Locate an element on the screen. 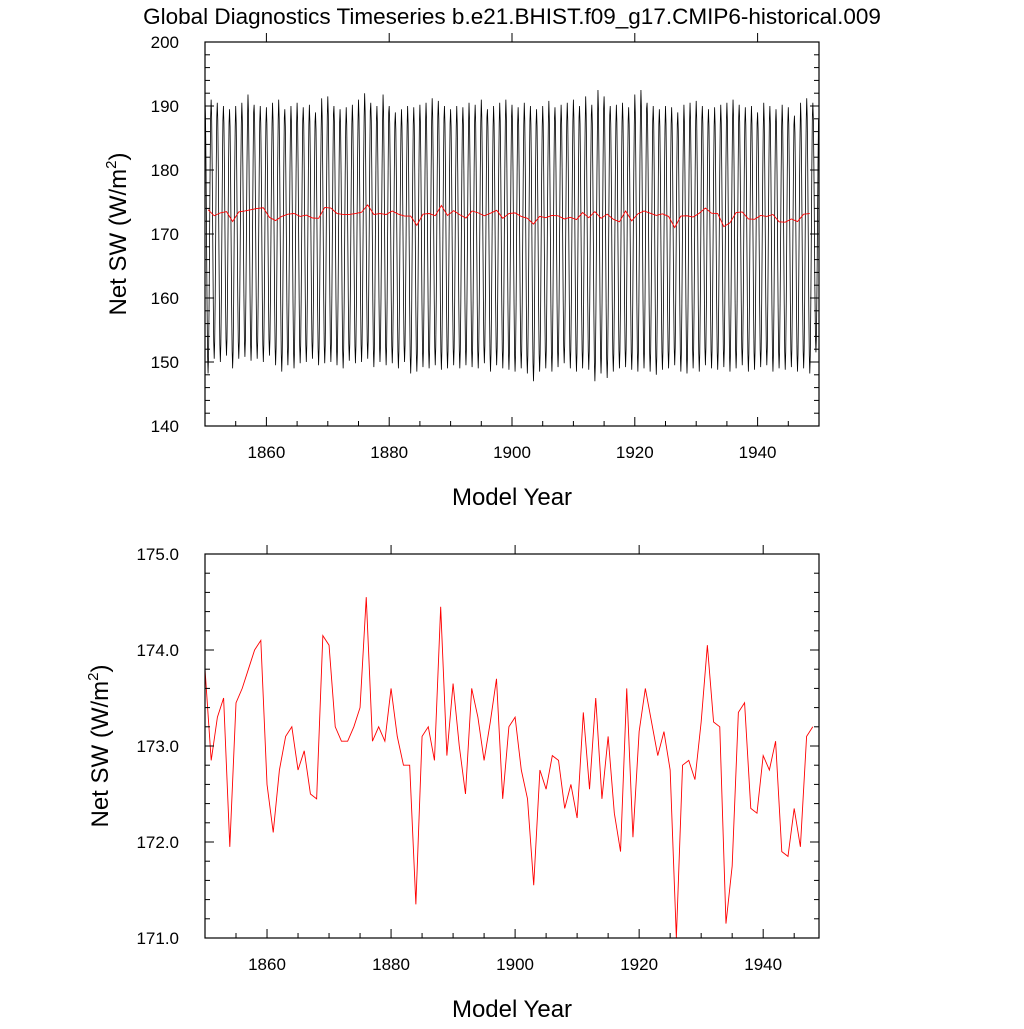 The height and width of the screenshot is (1029, 1024). top-y-tick-label: 140 is located at coordinates (165, 426).